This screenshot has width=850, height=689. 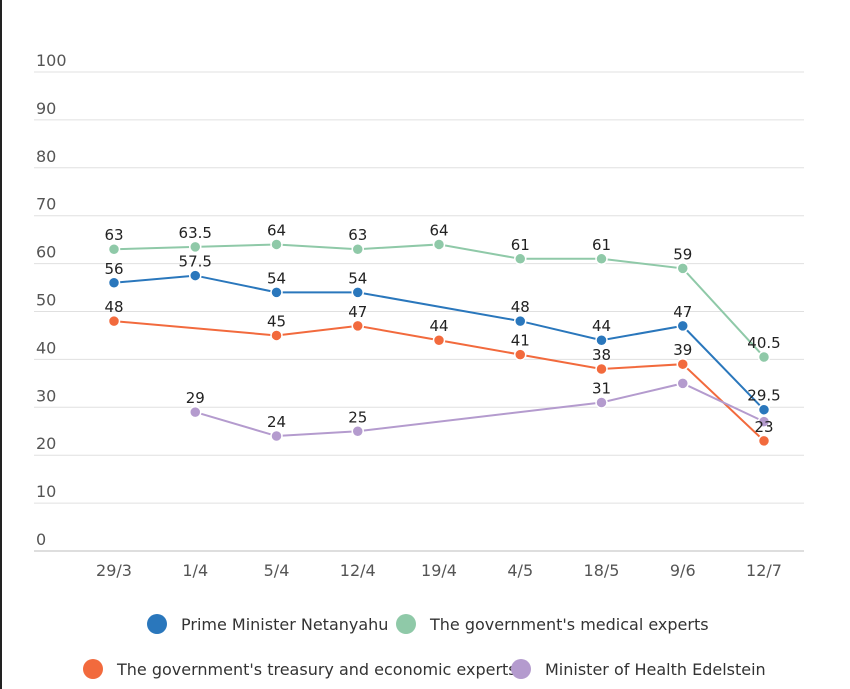 I want to click on data-label: 39, so click(x=682, y=350).